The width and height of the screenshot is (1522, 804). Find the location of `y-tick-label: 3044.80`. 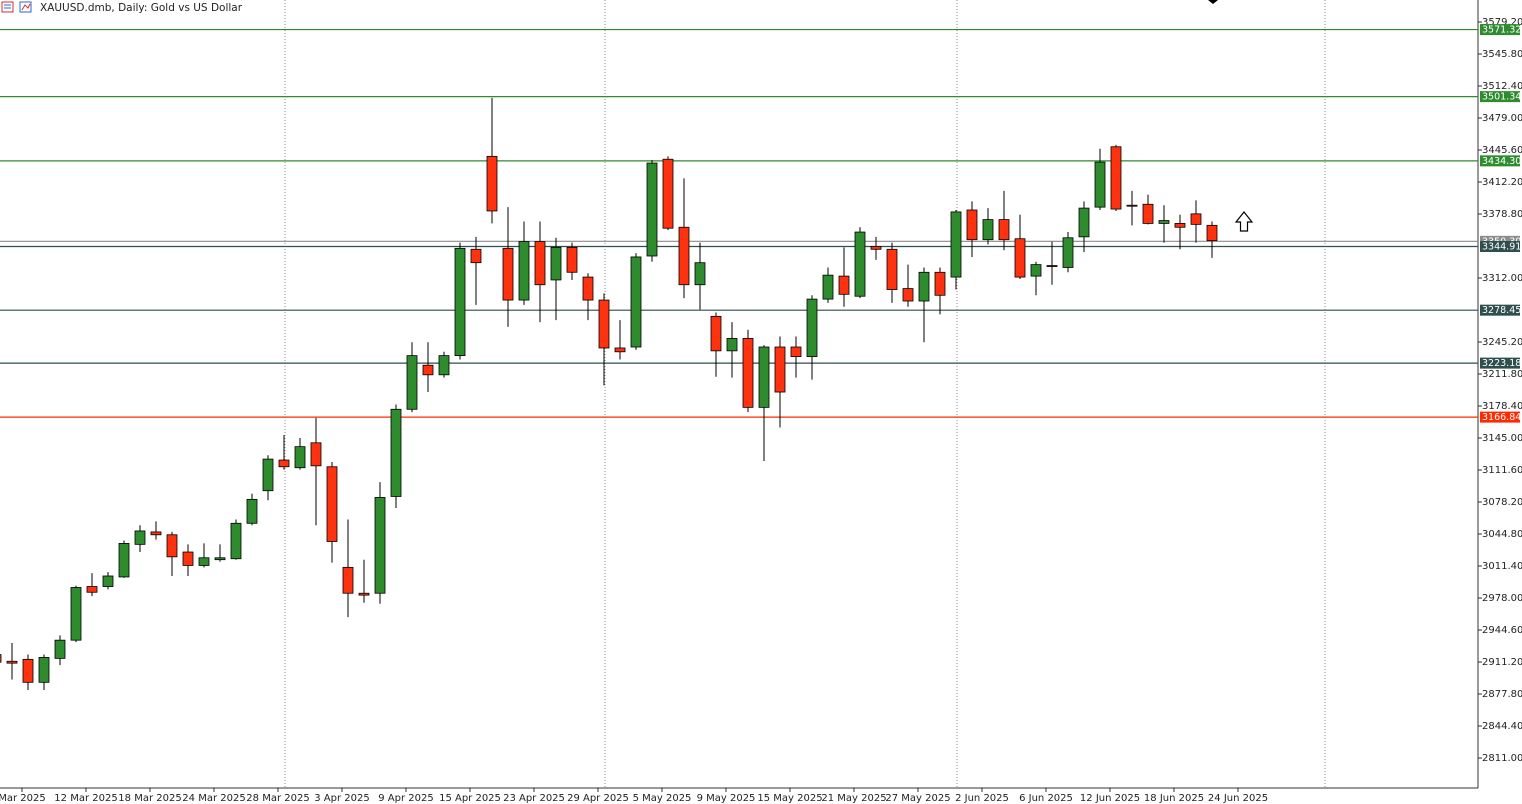

y-tick-label: 3044.80 is located at coordinates (1502, 534).